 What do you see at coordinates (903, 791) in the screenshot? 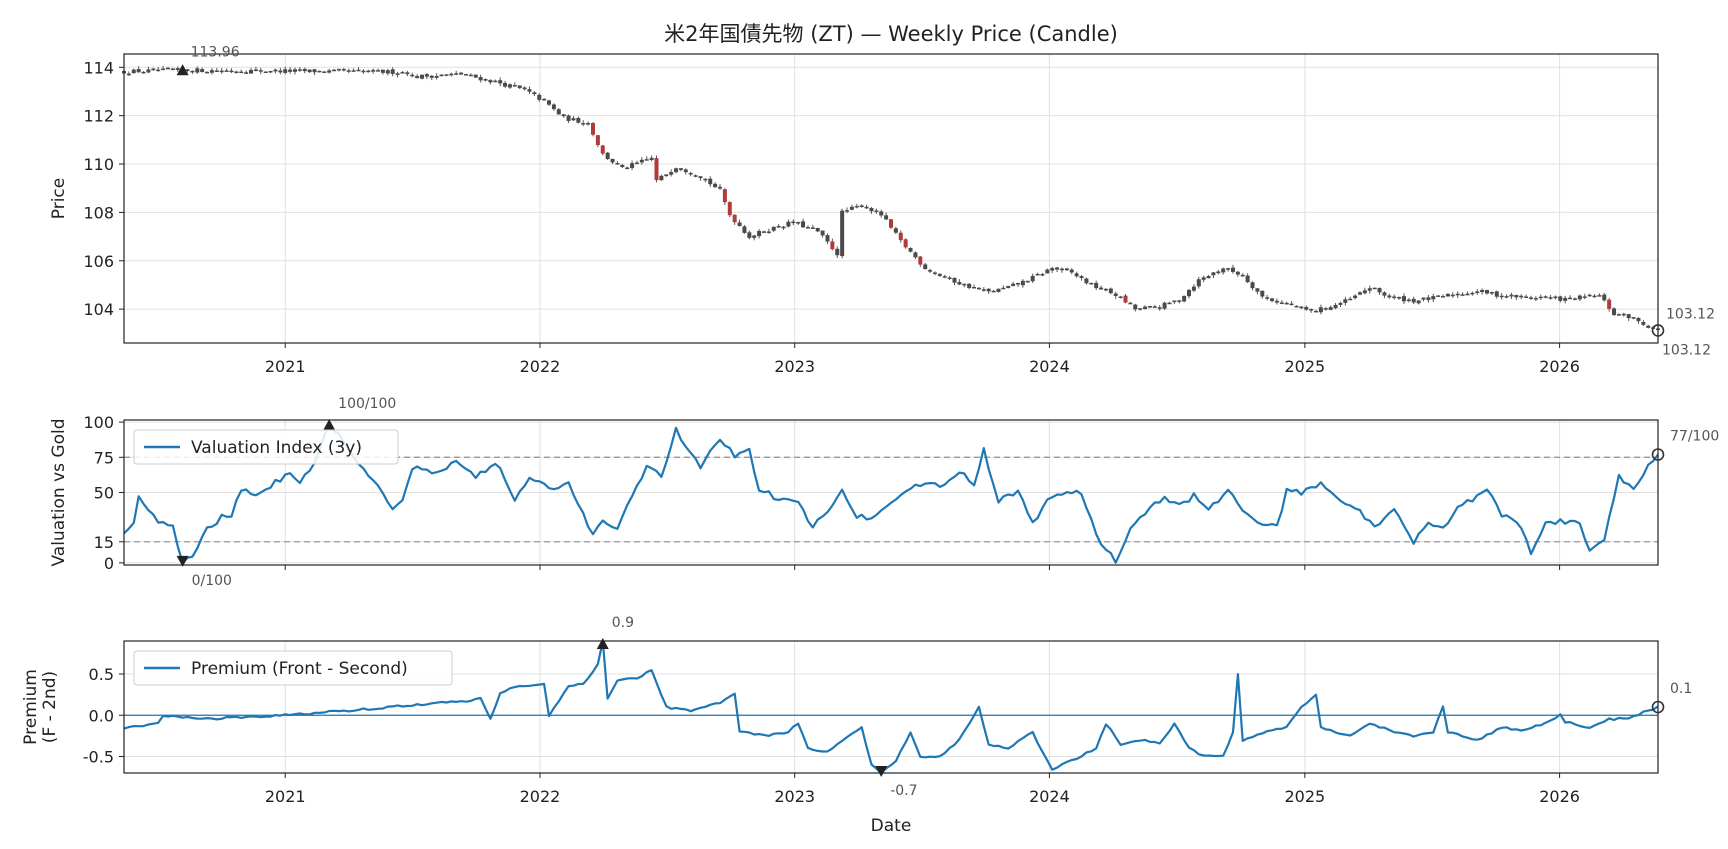
I see `min-annotation: -0.7` at bounding box center [903, 791].